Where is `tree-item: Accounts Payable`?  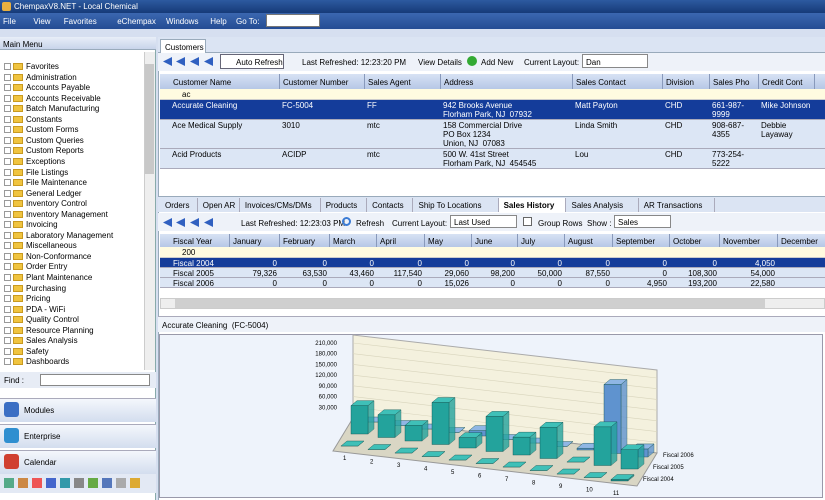
tree-item: Accounts Payable is located at coordinates (58, 88).